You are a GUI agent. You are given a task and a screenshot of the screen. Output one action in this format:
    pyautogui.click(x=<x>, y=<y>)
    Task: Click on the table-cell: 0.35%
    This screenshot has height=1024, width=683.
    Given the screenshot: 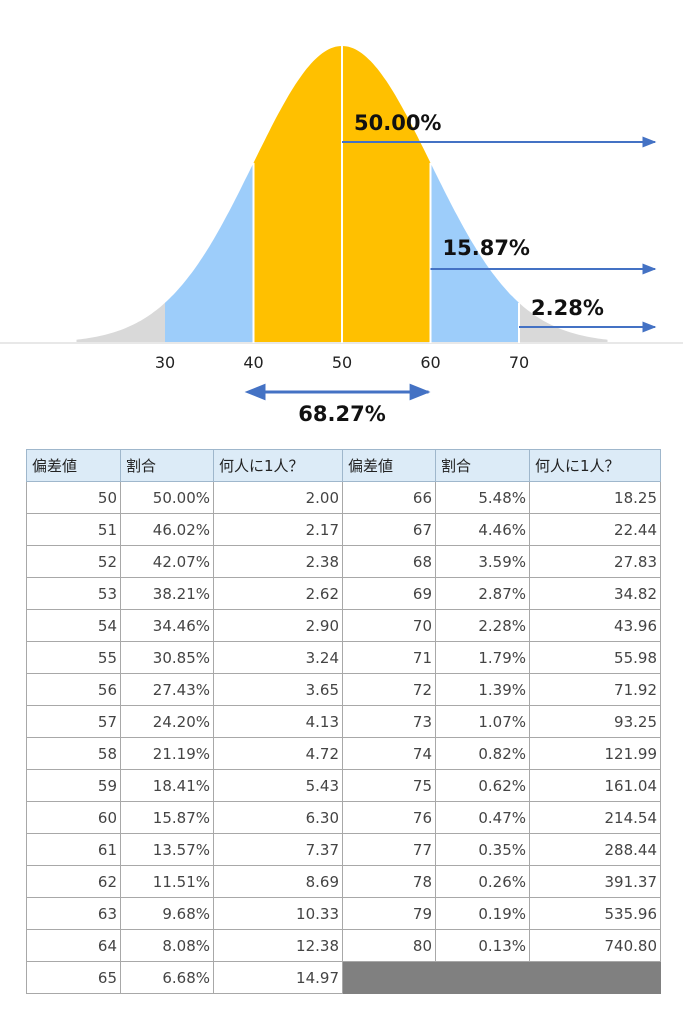 What is the action you would take?
    pyautogui.click(x=482, y=849)
    